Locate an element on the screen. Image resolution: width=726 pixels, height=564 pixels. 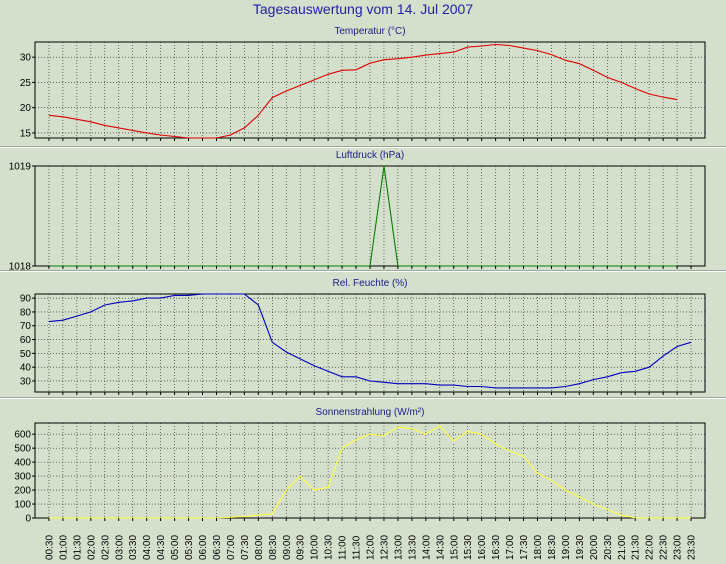
x-tick-label: 10:30 is located at coordinates (329, 547).